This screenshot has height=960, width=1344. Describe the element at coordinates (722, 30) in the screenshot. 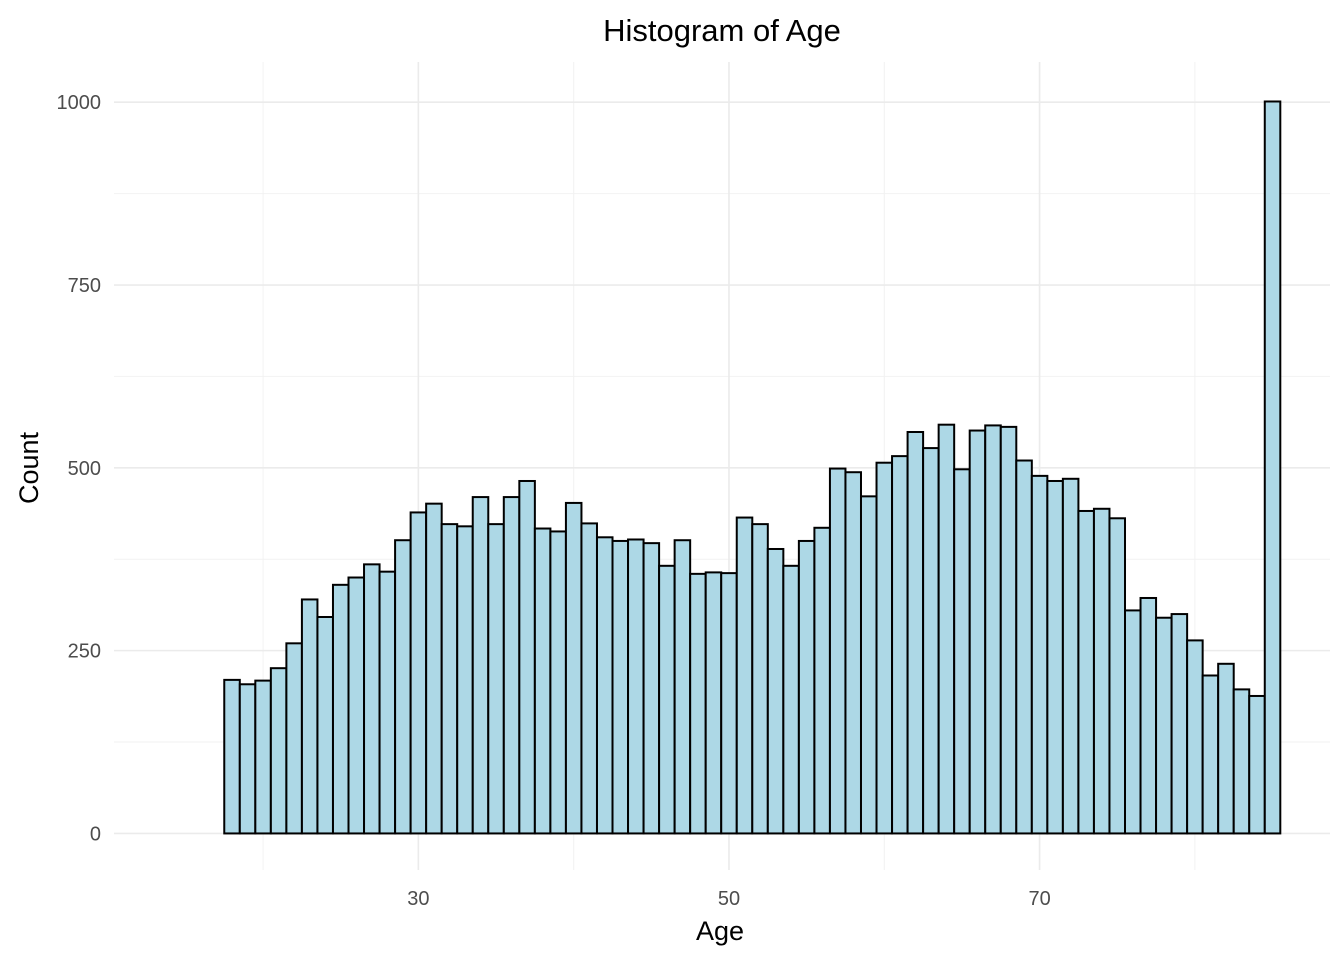

I see `chart-title: Histogram of Age` at that location.